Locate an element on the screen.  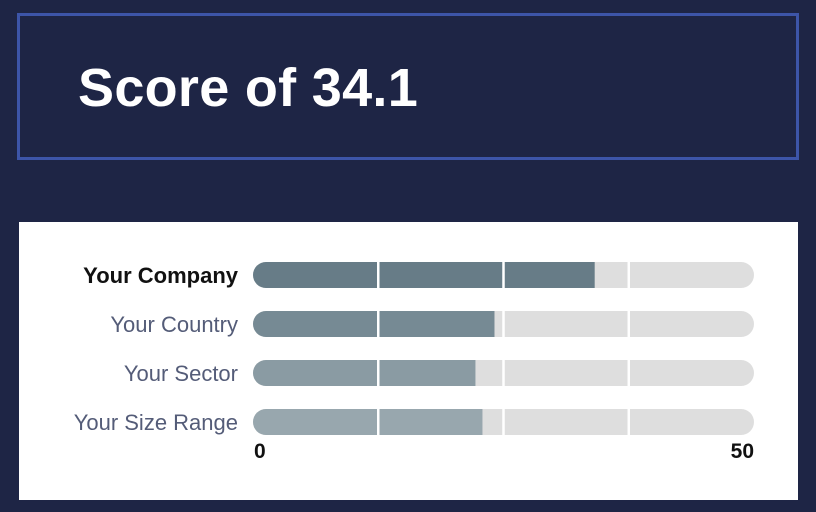
category-label: Your Sector is located at coordinates (181, 373).